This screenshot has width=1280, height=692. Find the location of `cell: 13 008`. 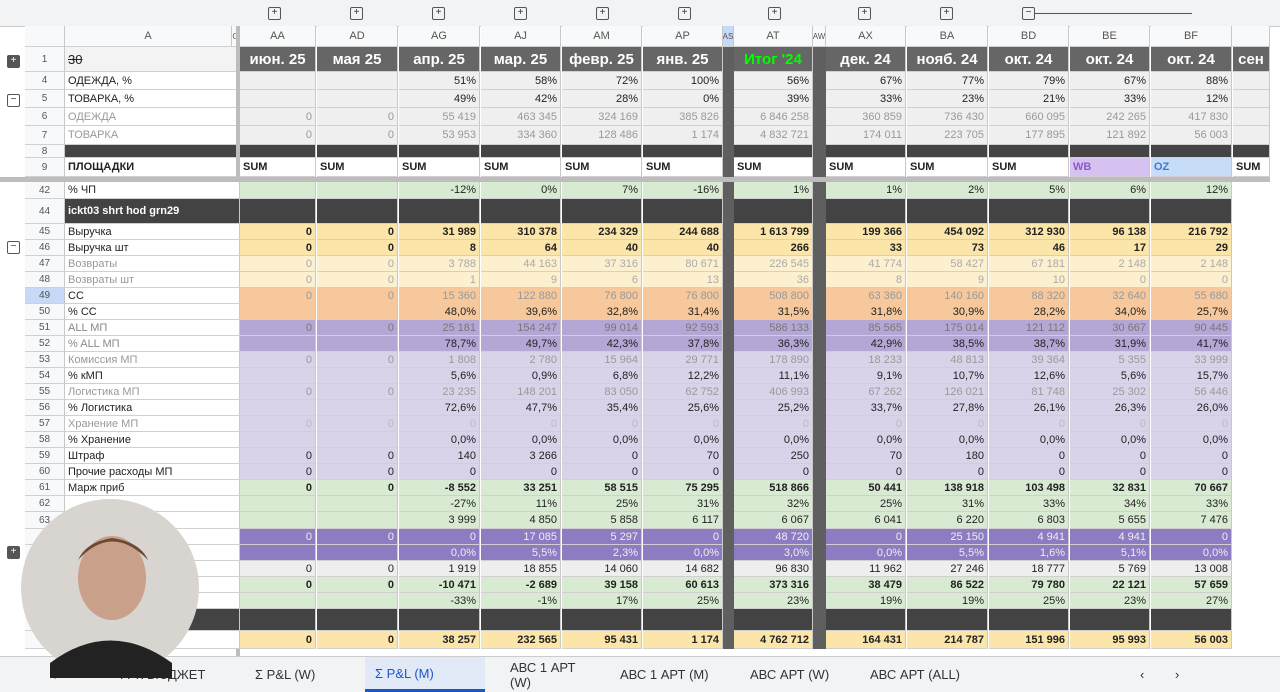

cell: 13 008 is located at coordinates (1191, 569).